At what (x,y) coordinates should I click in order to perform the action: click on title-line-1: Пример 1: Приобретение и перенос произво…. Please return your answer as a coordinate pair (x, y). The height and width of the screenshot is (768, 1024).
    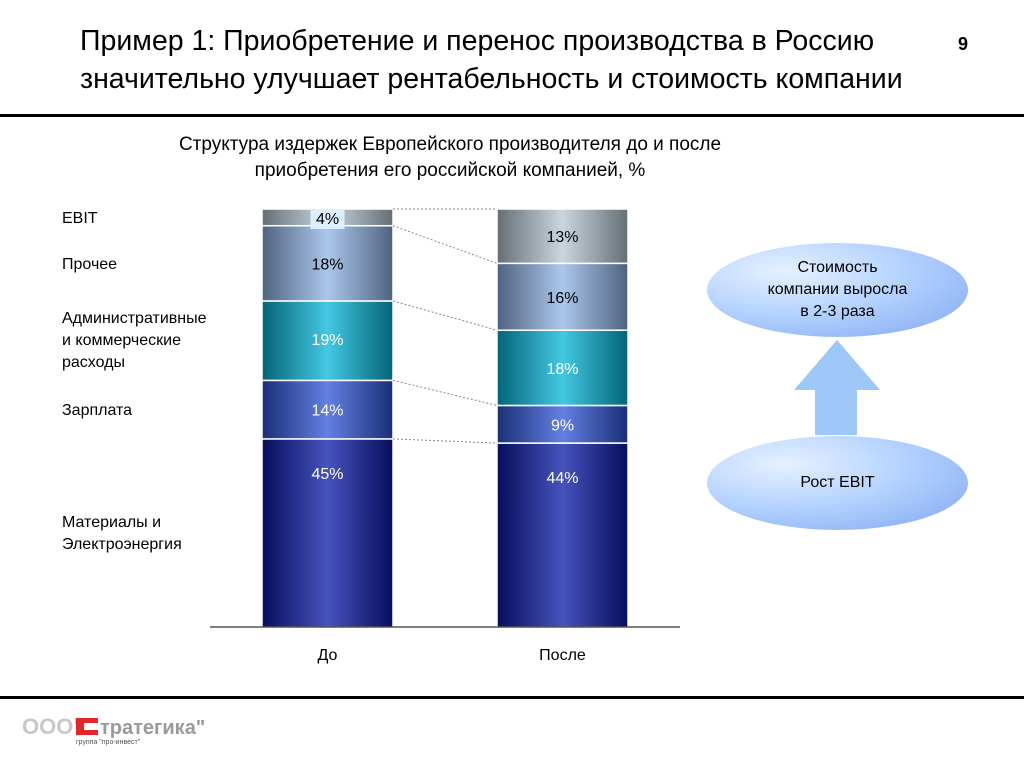
    Looking at the image, I should click on (477, 41).